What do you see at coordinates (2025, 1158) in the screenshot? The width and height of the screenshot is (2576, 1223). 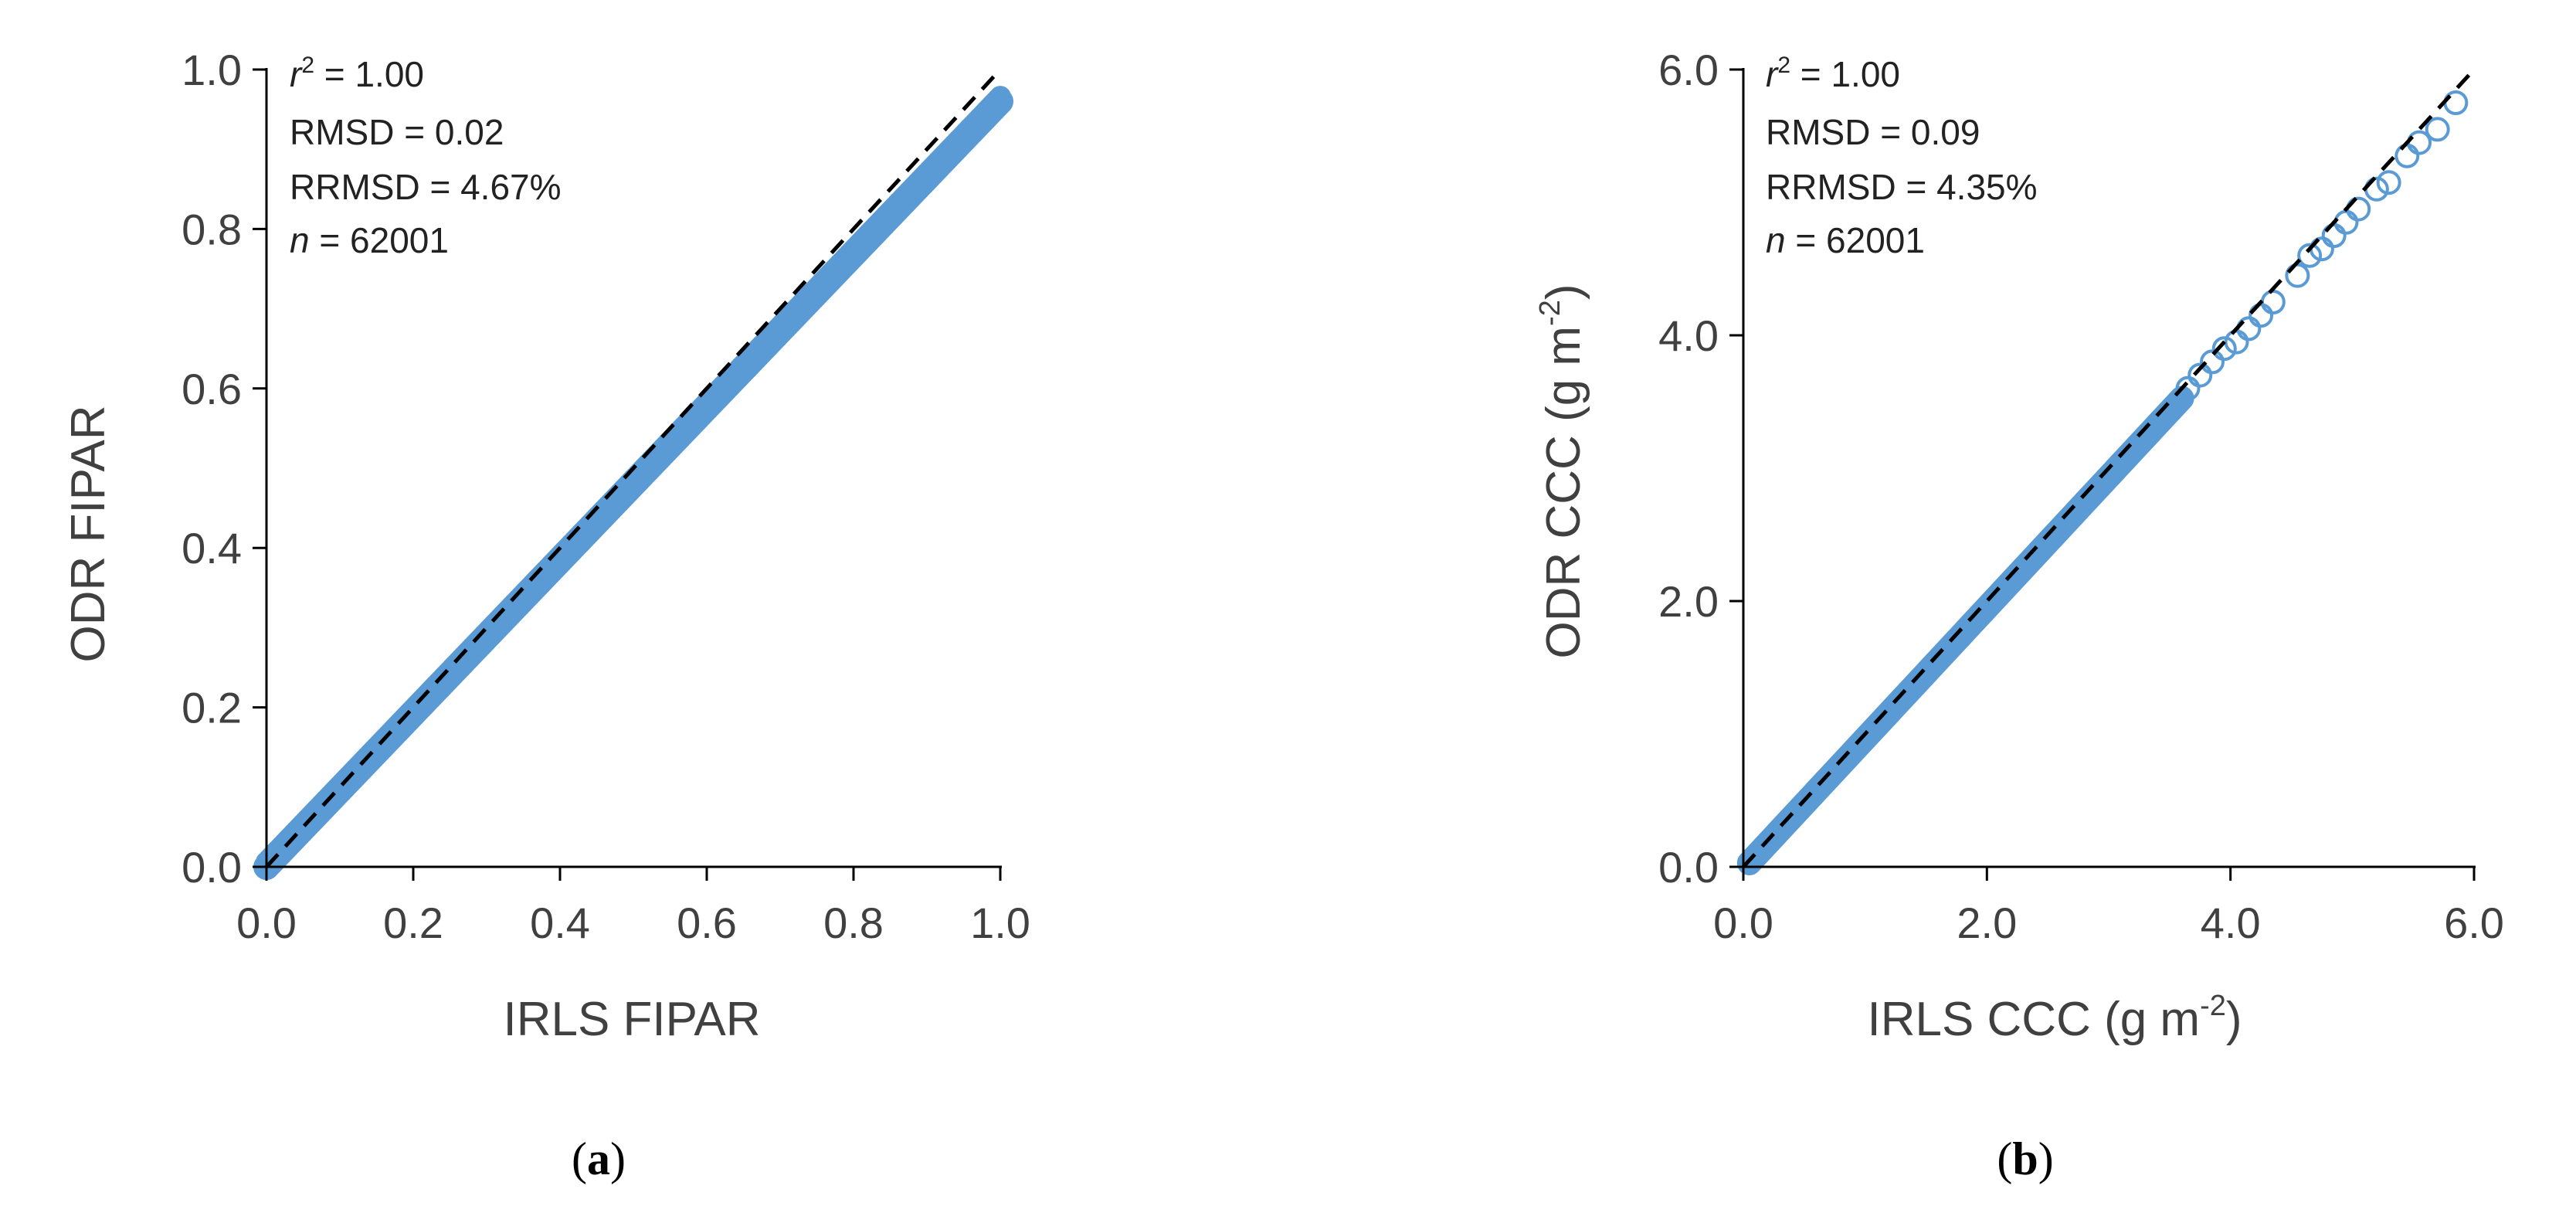 I see `panel-b-label: (b)` at bounding box center [2025, 1158].